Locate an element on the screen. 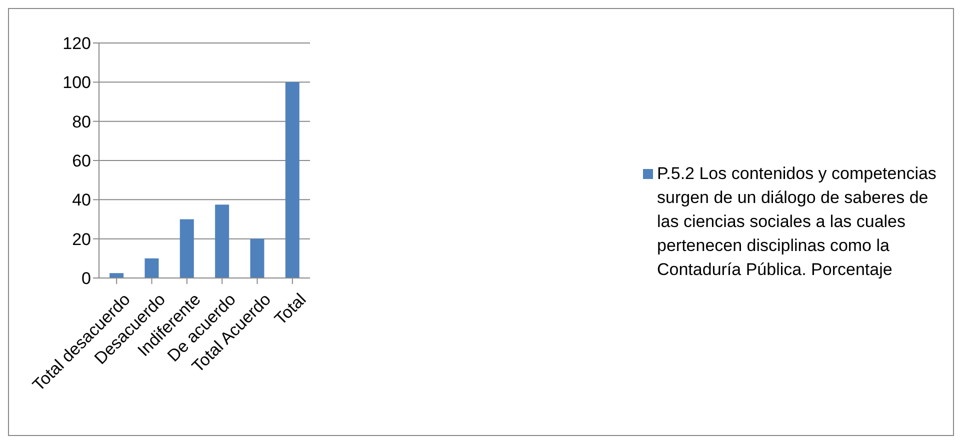 This screenshot has height=442, width=962. legend-label: P.5.2 Los contenidos y competencias surgen de un diálogo de saberes de las ciencias sociales a las cuales pertenecen disciplinas como la Contaduría Pública. Porcentaje is located at coordinates (797, 222).